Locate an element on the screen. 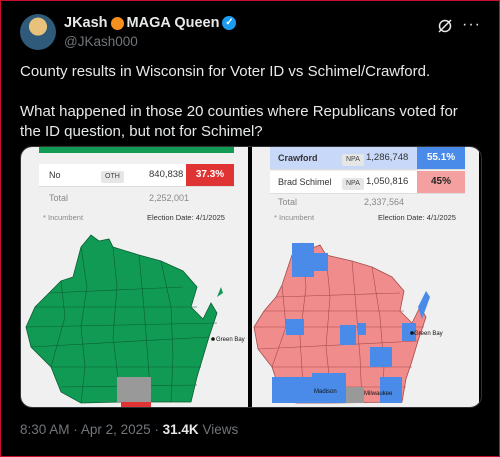  percent-badge: 55.1% is located at coordinates (441, 158).